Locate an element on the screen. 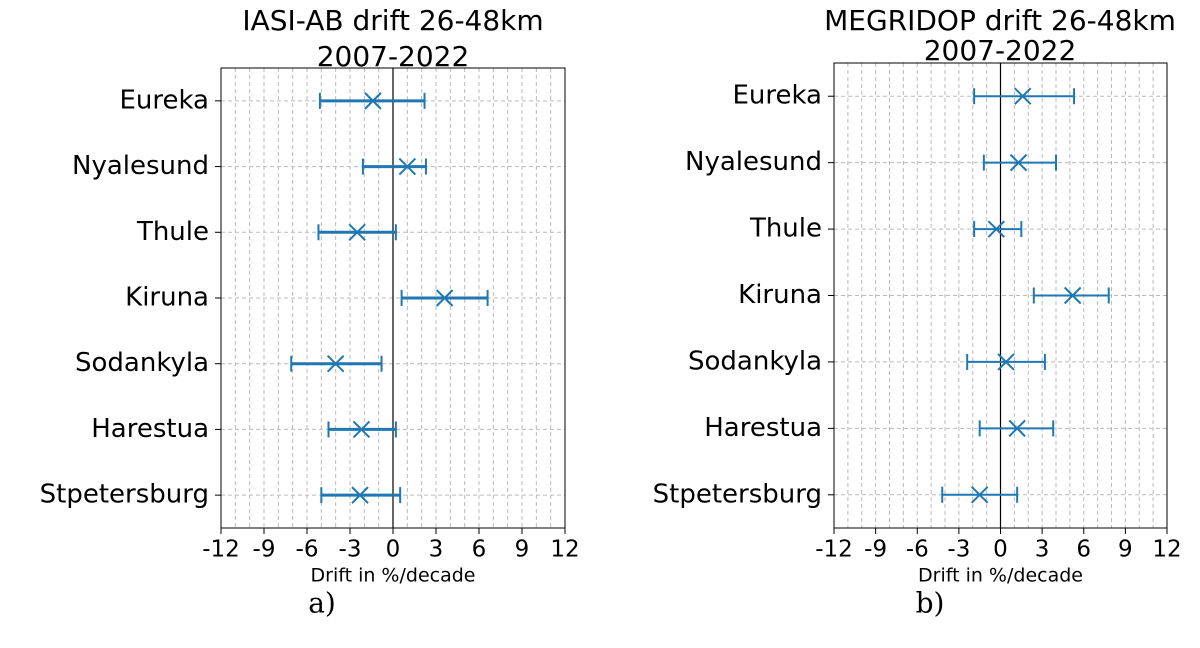  chart-subtitle: 2007-2022 is located at coordinates (1000, 50).